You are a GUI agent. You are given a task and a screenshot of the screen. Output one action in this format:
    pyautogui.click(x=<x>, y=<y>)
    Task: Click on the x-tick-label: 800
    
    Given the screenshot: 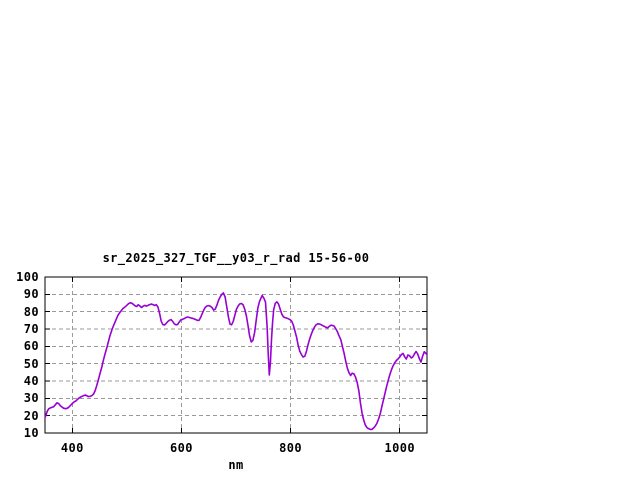 What is the action you would take?
    pyautogui.click(x=290, y=448)
    